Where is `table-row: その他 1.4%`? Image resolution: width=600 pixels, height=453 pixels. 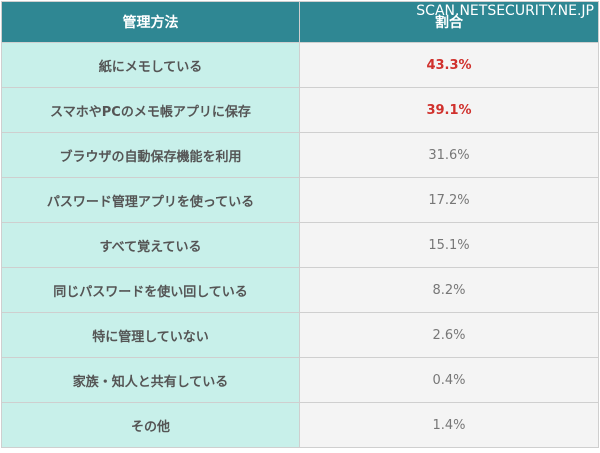 table-row: その他 1.4% is located at coordinates (300, 425).